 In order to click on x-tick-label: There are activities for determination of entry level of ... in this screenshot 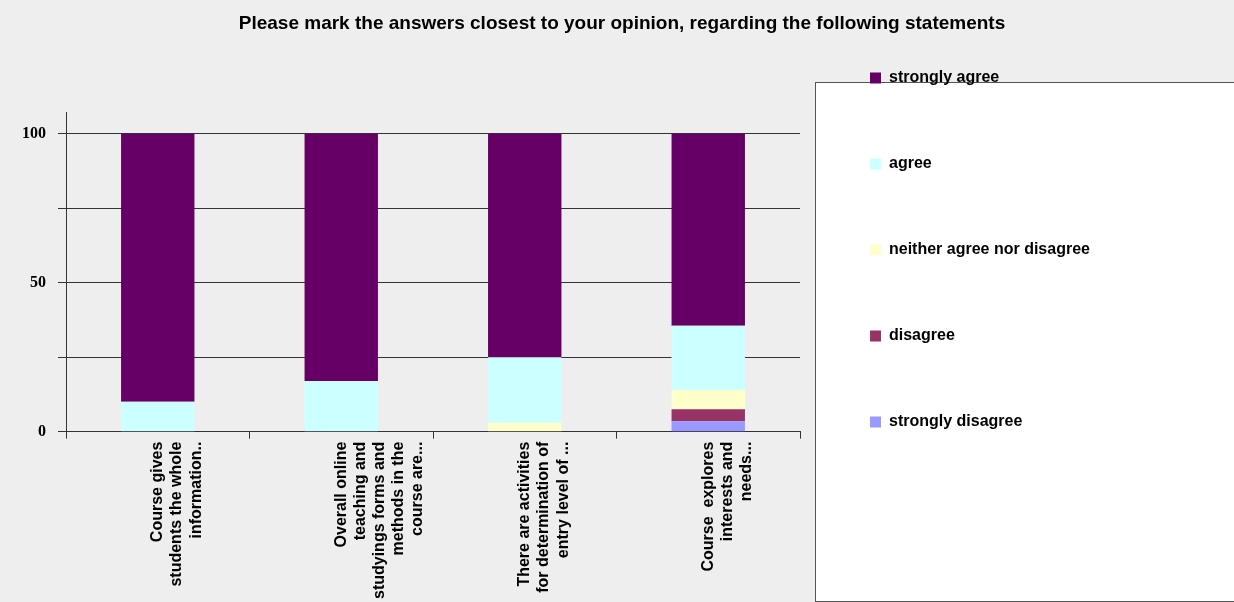, I will do `click(543, 516)`.